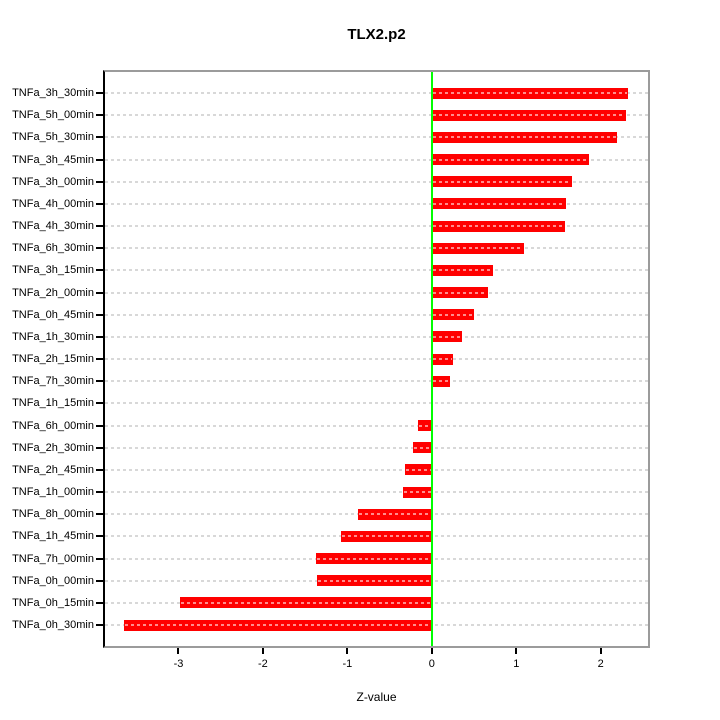 This screenshot has height=720, width=720. I want to click on y-axis-label: TNFa_0h_15min, so click(53, 602).